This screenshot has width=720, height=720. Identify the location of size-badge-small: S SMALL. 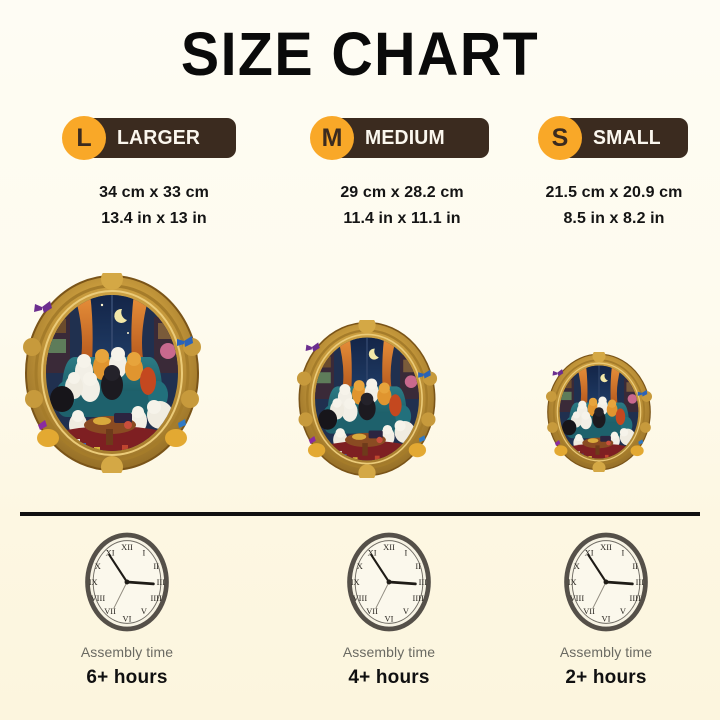
(613, 138).